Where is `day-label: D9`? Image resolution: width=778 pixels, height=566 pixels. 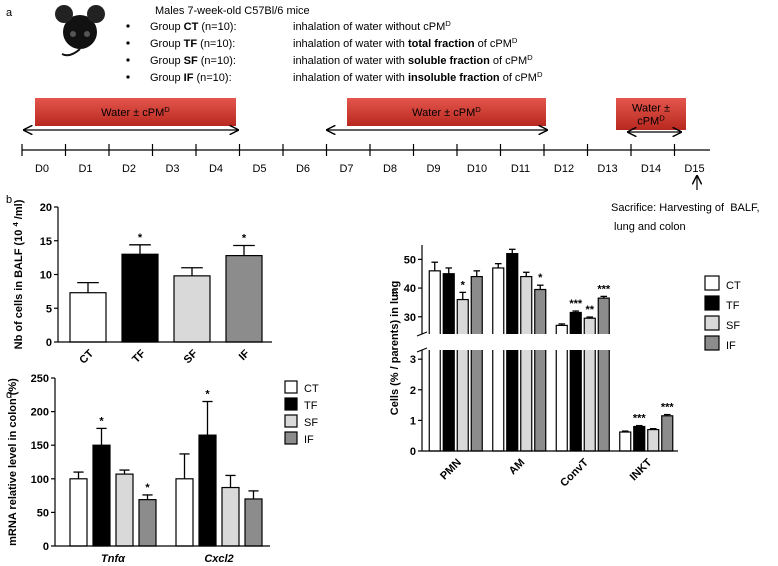 day-label: D9 is located at coordinates (433, 169).